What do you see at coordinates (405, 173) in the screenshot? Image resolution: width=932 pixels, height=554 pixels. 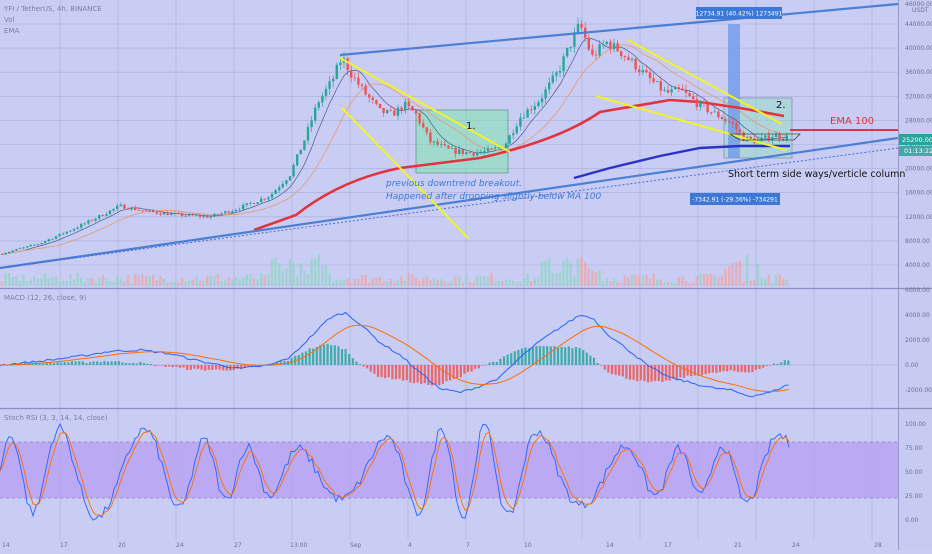 I see `channel-1-lower` at bounding box center [405, 173].